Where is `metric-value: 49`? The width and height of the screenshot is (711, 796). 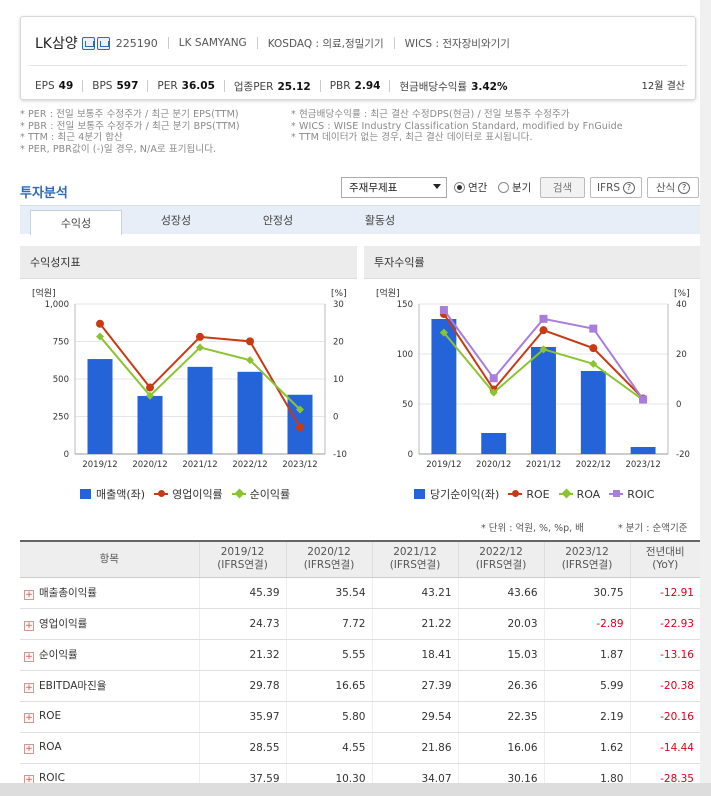 metric-value: 49 is located at coordinates (66, 86).